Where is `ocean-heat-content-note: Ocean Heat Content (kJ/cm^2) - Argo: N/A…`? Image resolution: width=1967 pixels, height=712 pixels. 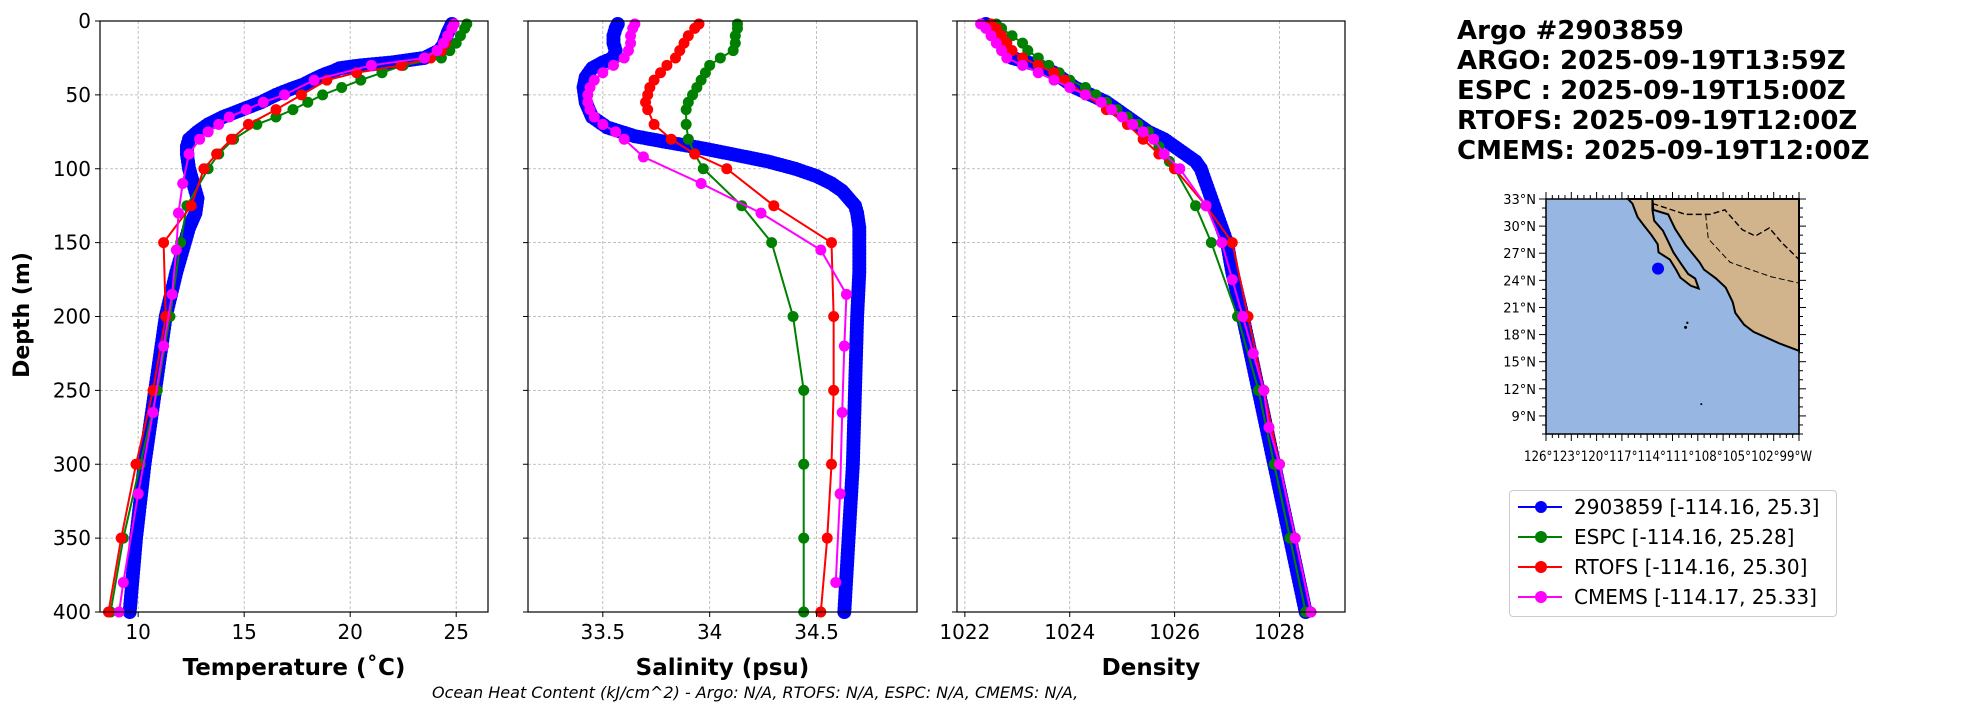 ocean-heat-content-note: Ocean Heat Content (kJ/cm^2) - Argo: N/A… is located at coordinates (755, 692).